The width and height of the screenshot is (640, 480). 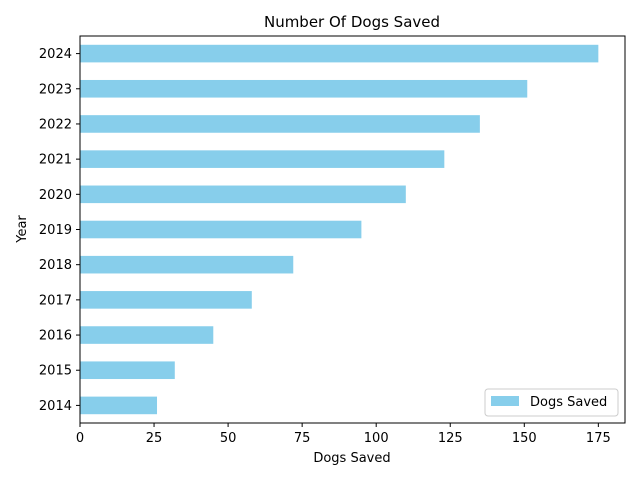 I want to click on chart-title: Number Of Dogs Saved, so click(x=352, y=22).